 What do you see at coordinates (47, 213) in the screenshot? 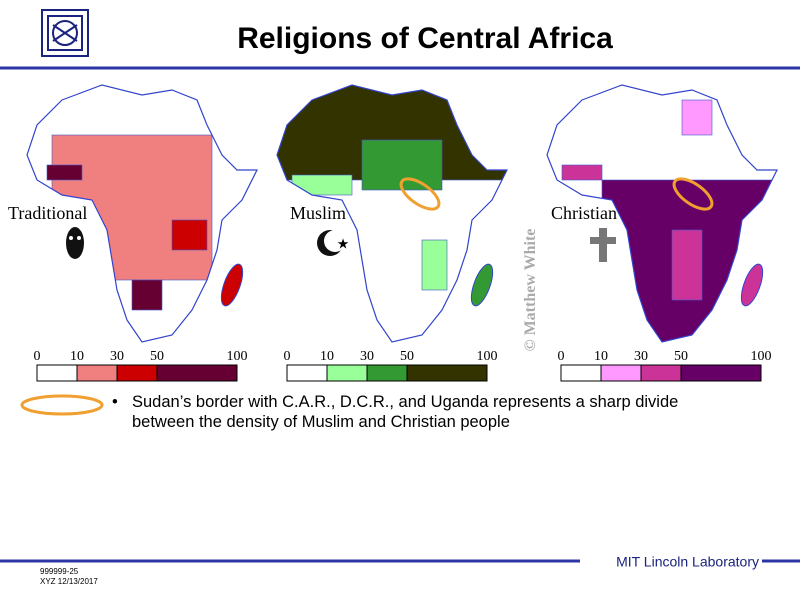
I see `map-label: Traditional` at bounding box center [47, 213].